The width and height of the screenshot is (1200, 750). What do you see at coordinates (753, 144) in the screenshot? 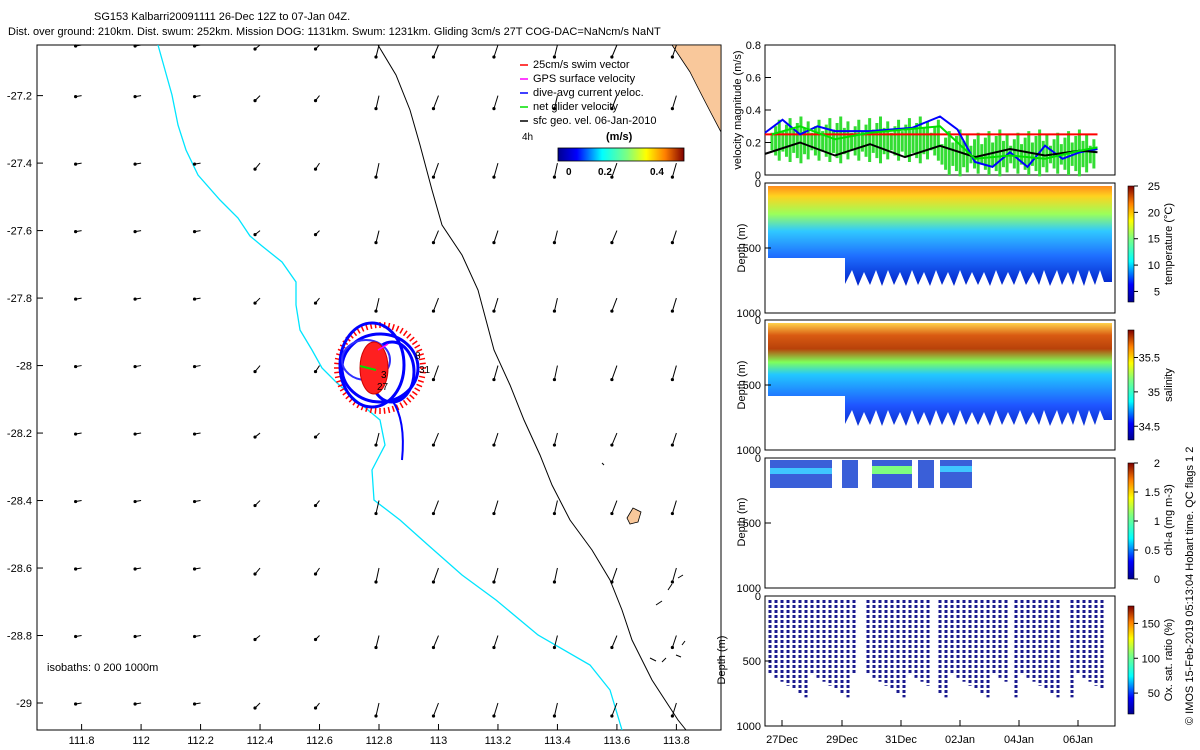
I see `velocity-y-tick-label: 0.2` at bounding box center [753, 144].